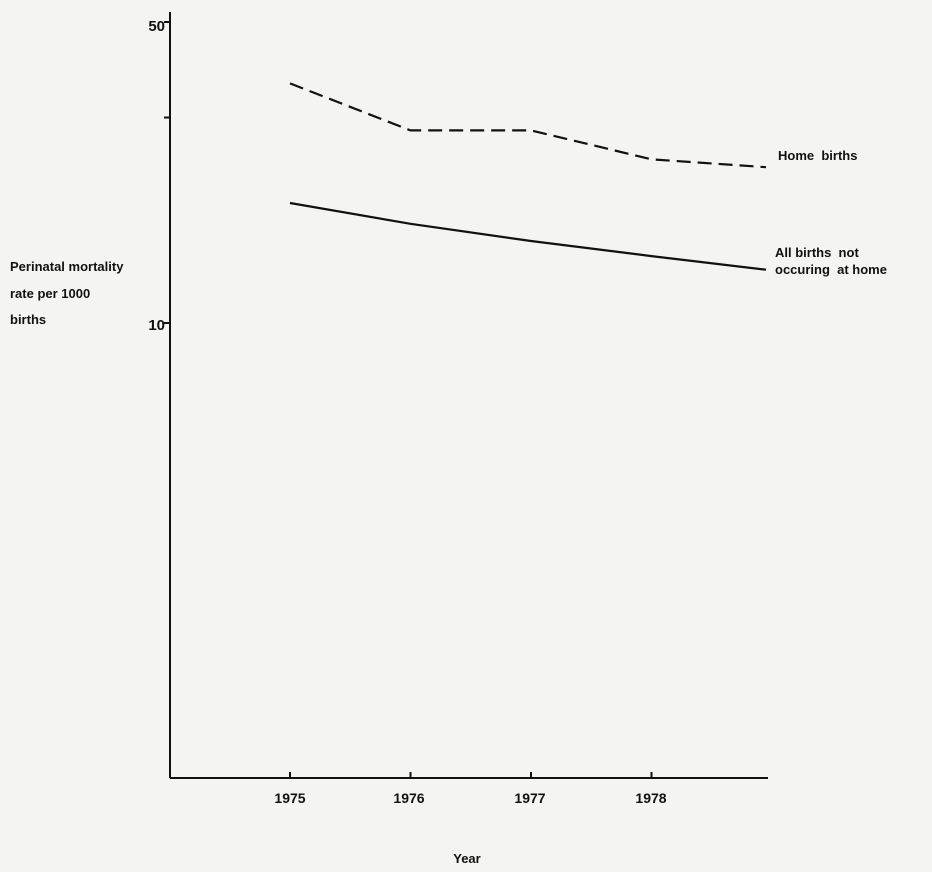  Describe the element at coordinates (50, 293) in the screenshot. I see `y-axis-label-line-2: rate per 1000` at that location.